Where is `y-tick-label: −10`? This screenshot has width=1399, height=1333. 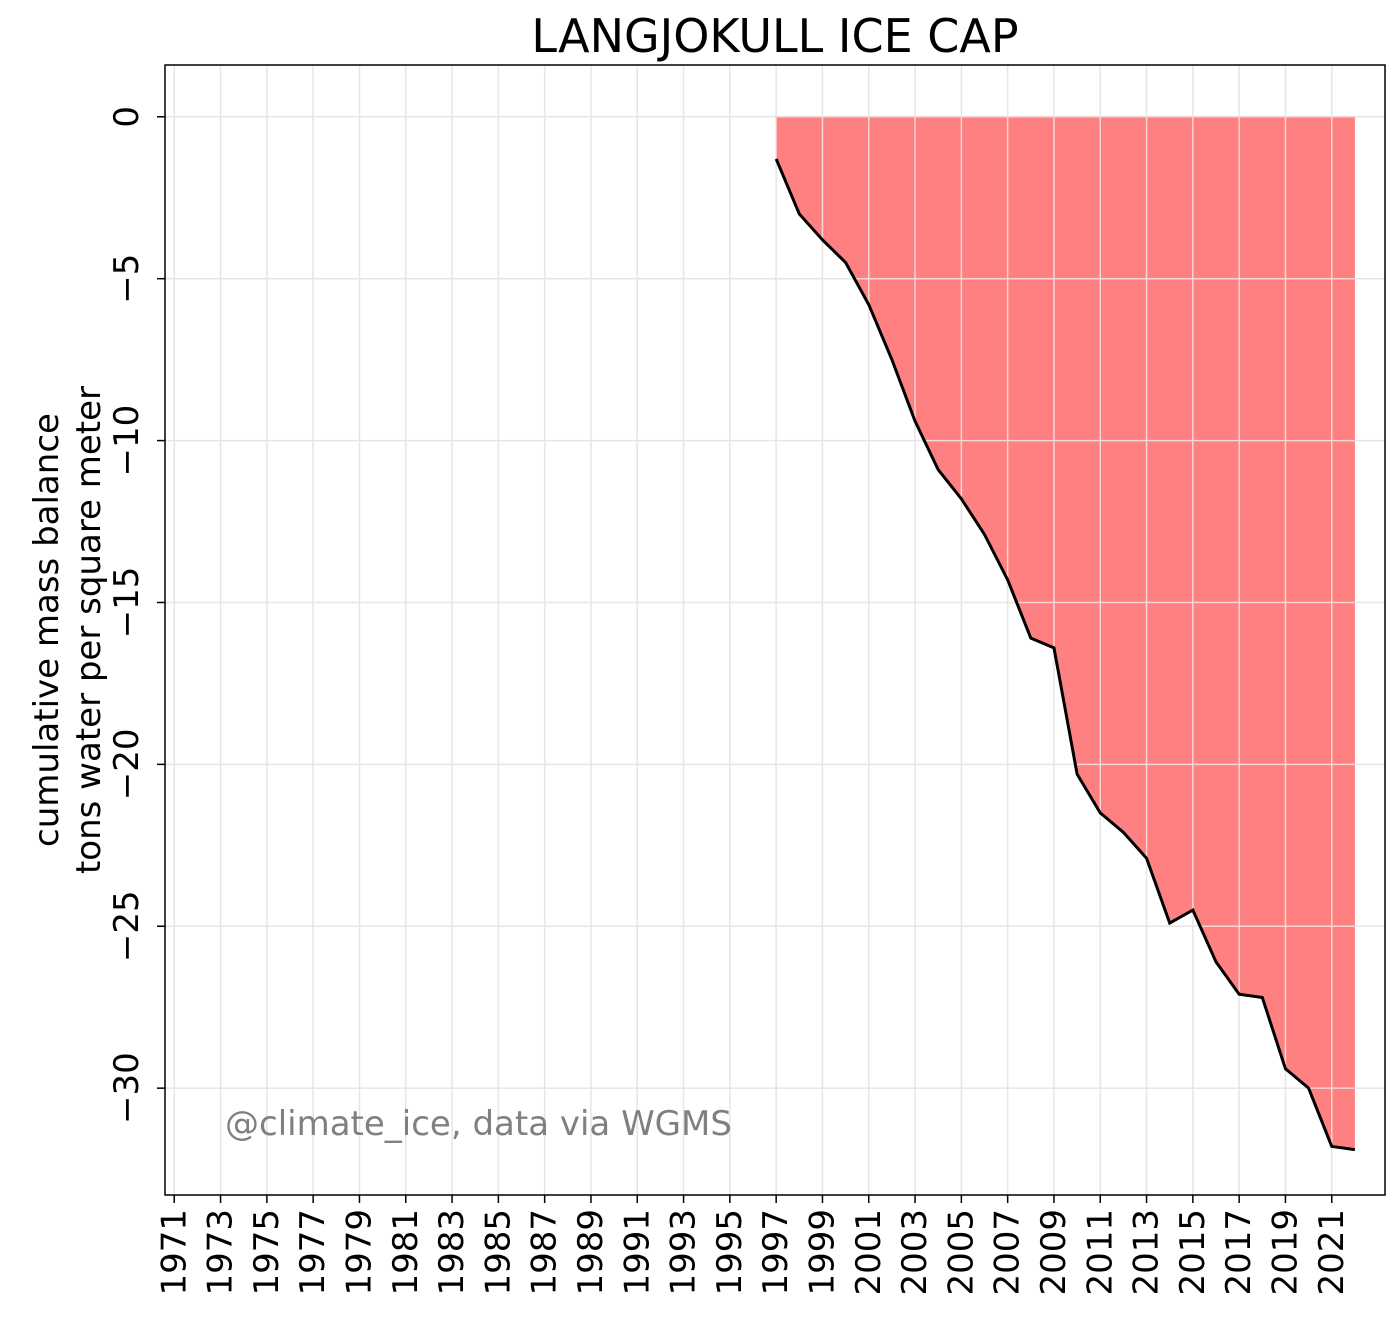
y-tick-label: −10 is located at coordinates (127, 441).